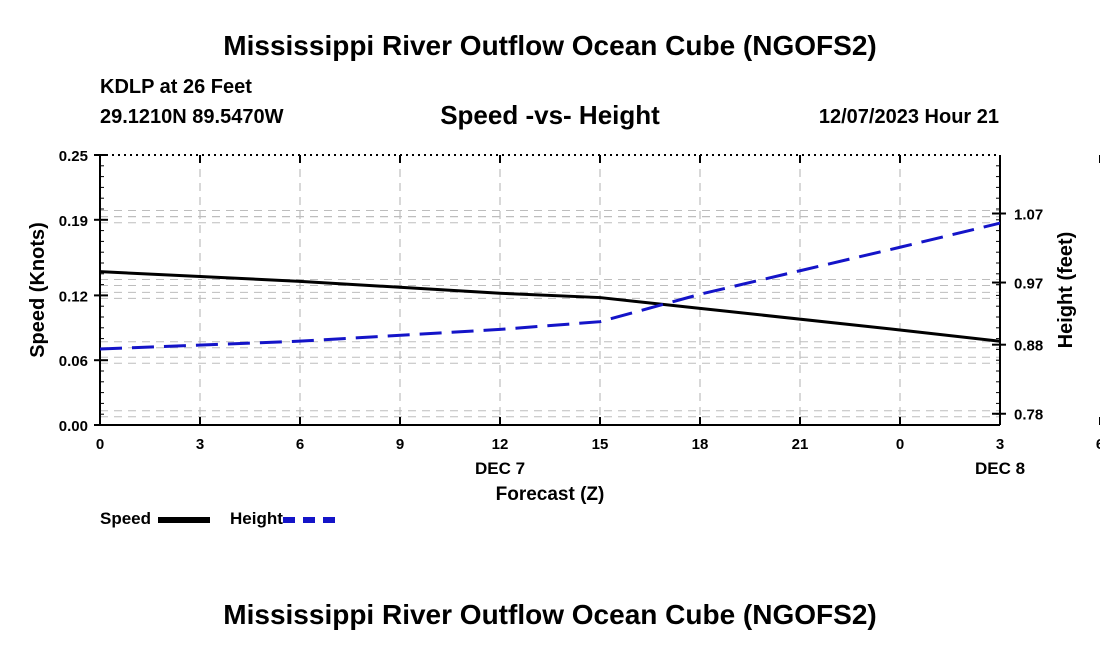 Image resolution: width=1100 pixels, height=650 pixels. Describe the element at coordinates (126, 518) in the screenshot. I see `legend-speed-label: Speed` at that location.